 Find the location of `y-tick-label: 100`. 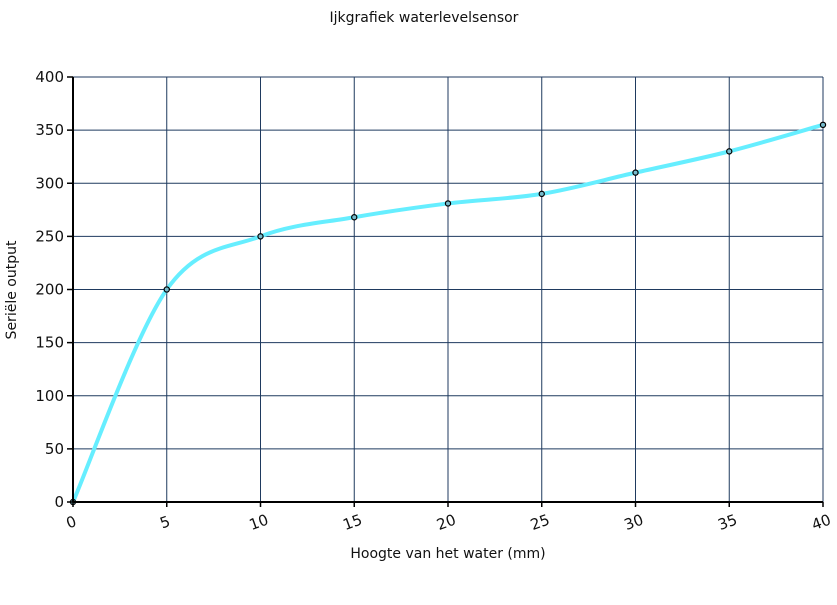

y-tick-label: 100 is located at coordinates (49, 396).